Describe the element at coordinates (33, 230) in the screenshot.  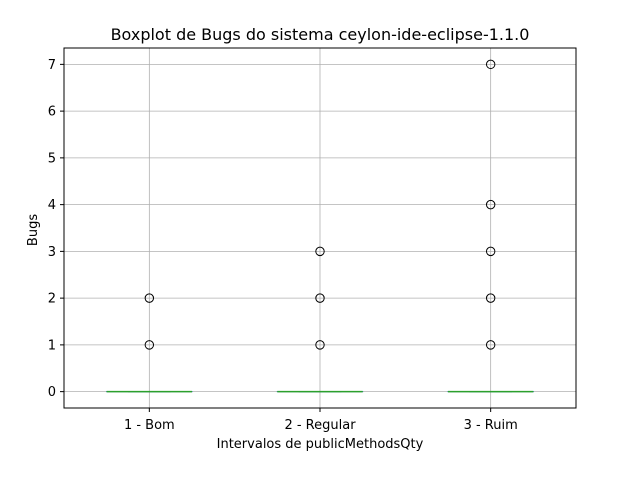
I see `y-axis-label: Bugs` at that location.